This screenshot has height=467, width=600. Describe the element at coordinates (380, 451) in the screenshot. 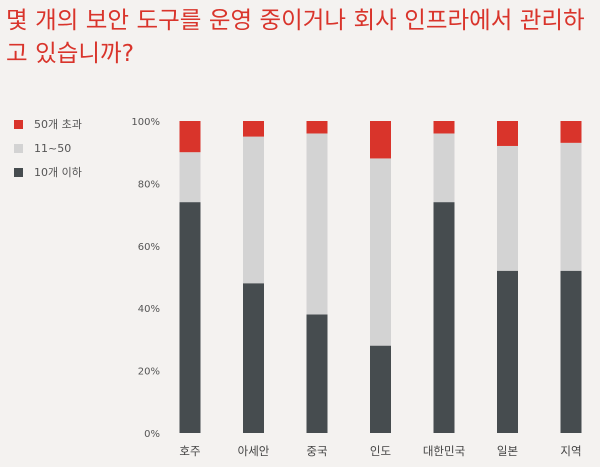

I see `x-category-label: 인도` at that location.